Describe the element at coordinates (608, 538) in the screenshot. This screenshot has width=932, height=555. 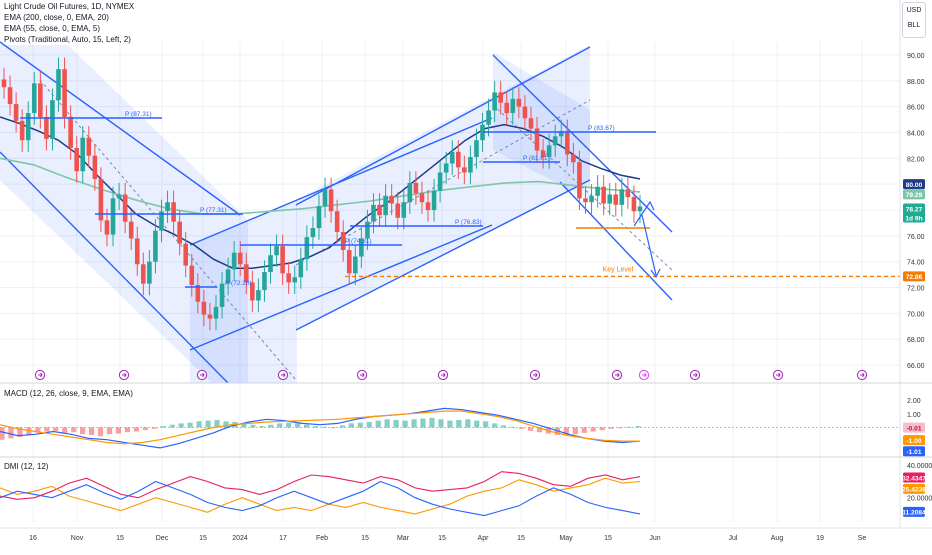
I see `x-tick-label: 15` at that location.